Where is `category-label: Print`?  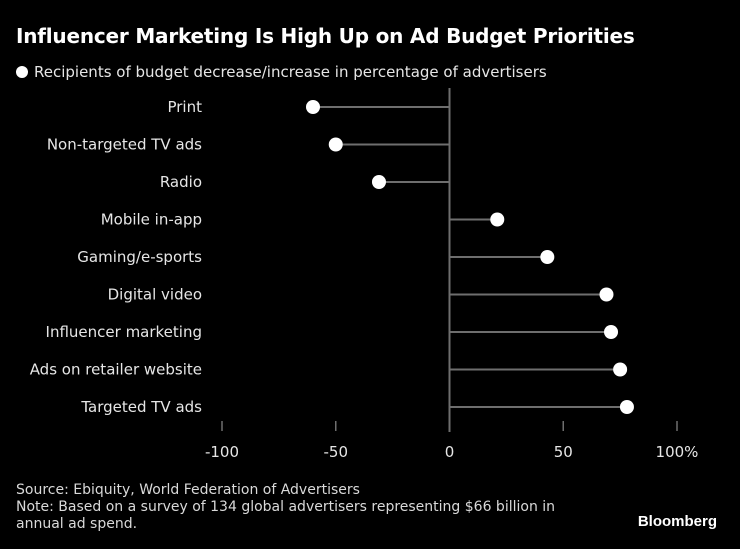
category-label: Print is located at coordinates (184, 107).